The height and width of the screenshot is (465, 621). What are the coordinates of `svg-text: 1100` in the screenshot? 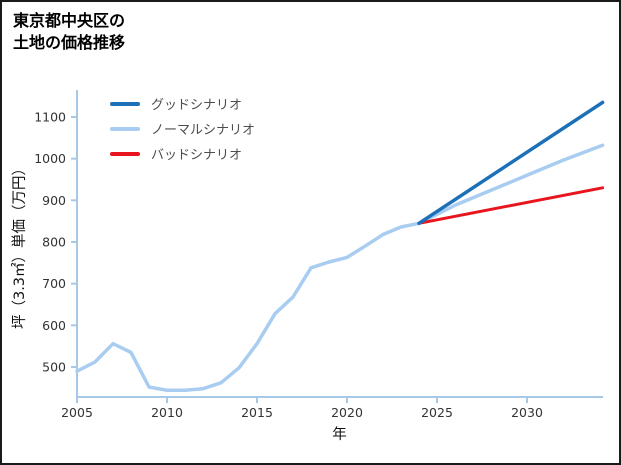 It's located at (50, 117).